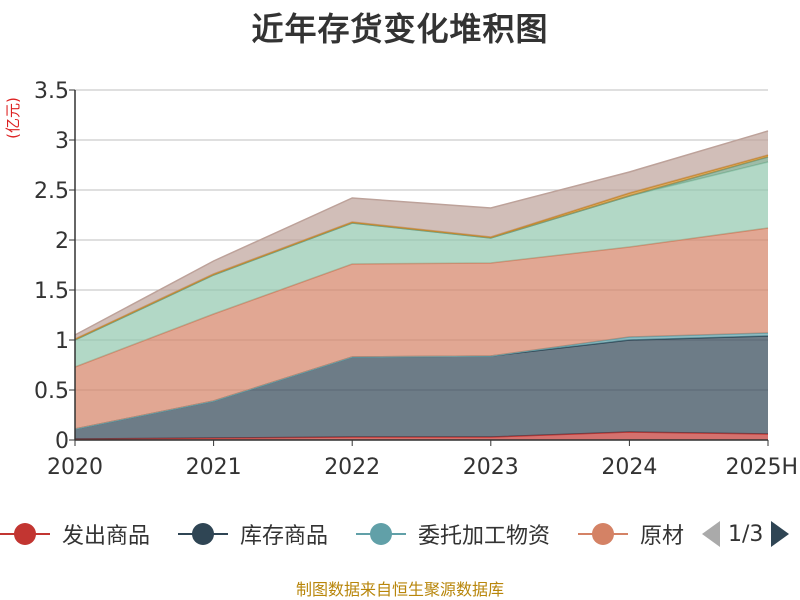  I want to click on y-unit-label: (亿元), so click(13, 118).